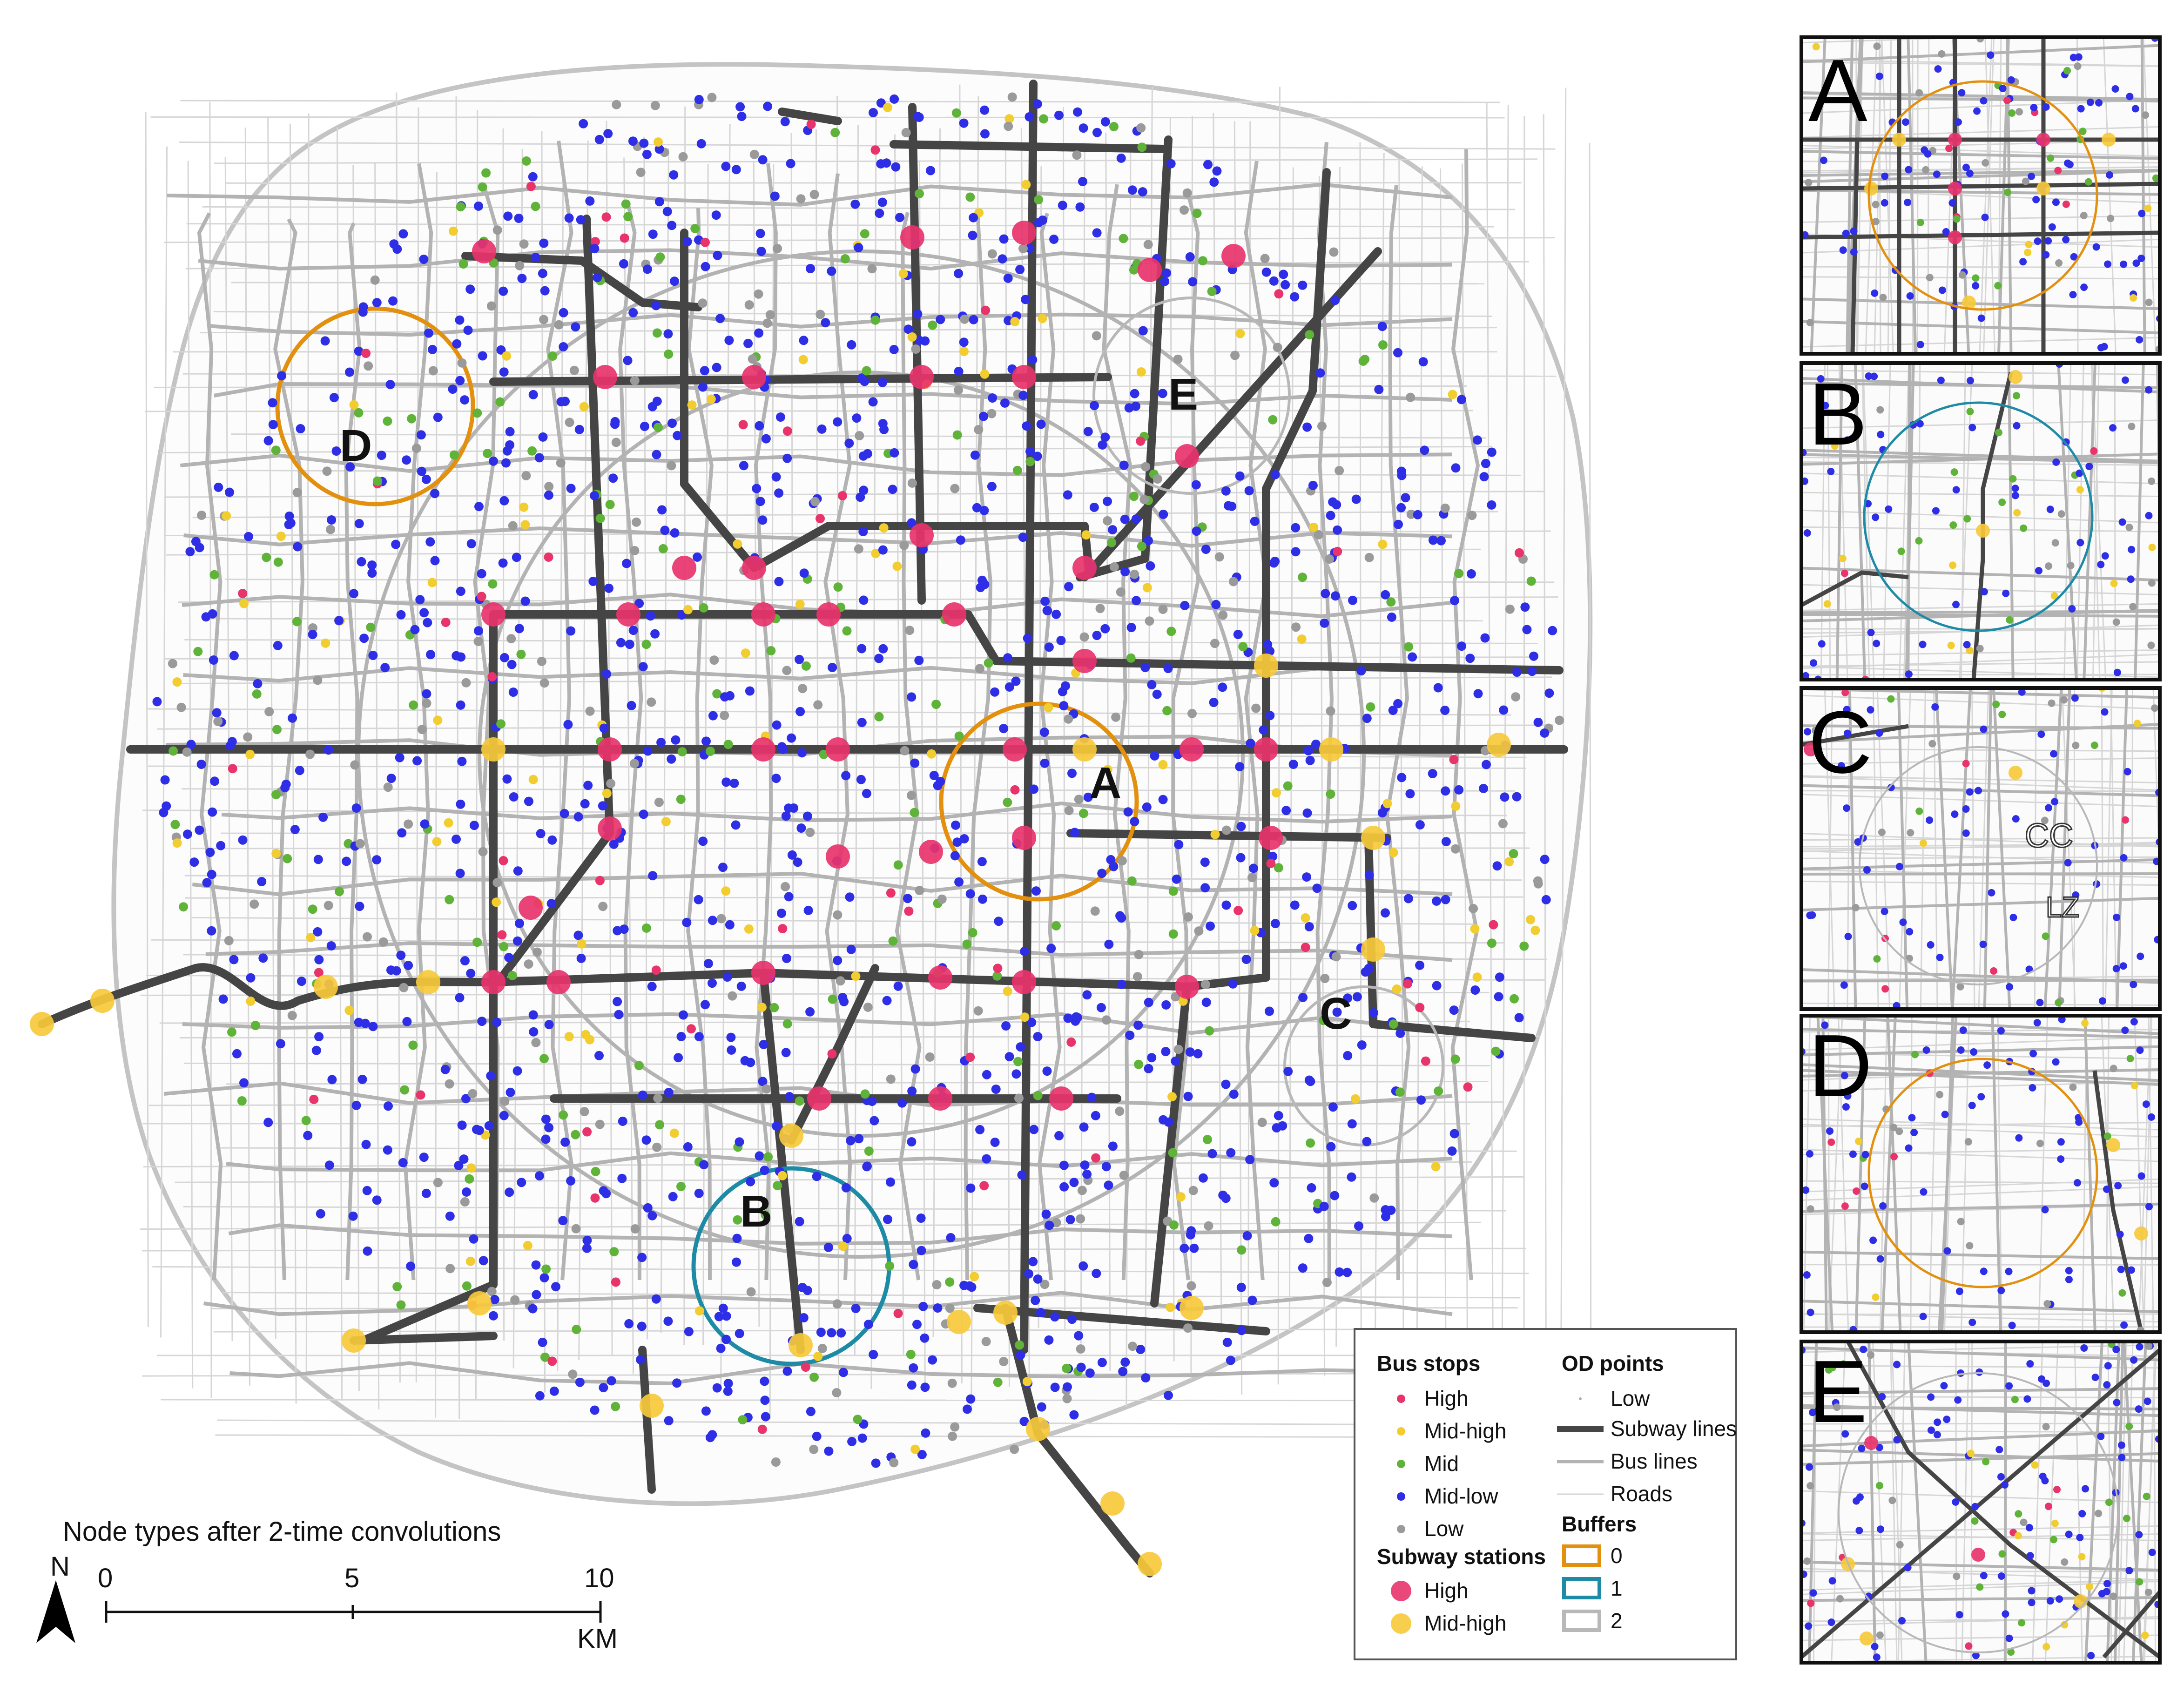 This screenshot has height=1692, width=2184. I want to click on inset-letter-b: B, so click(1837, 414).